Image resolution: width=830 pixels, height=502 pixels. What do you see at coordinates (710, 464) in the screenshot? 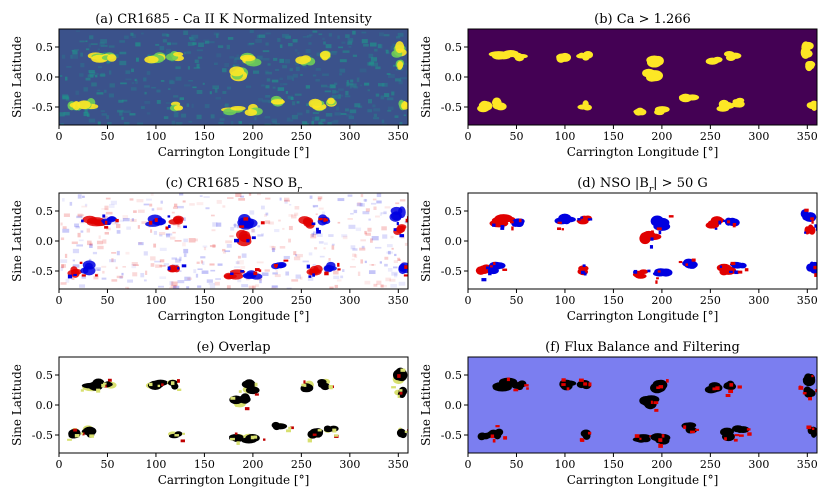
I see `x-tick-label: 250` at bounding box center [710, 464].